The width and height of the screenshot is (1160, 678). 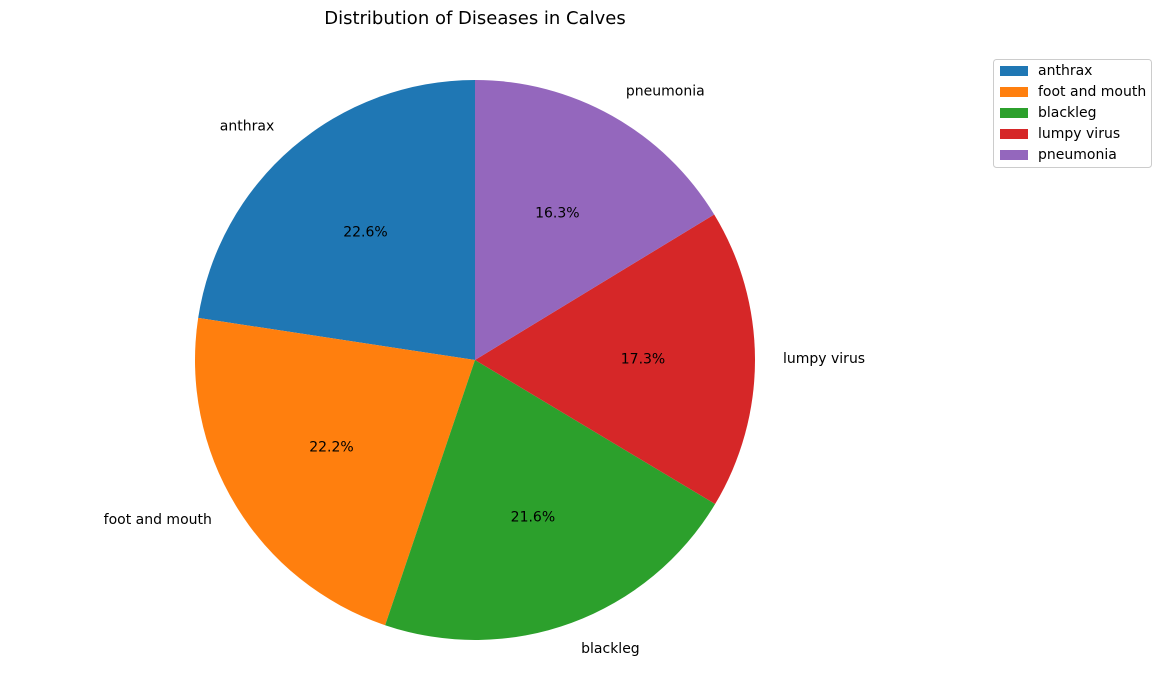 I want to click on legend-label-pneumonia: pneumonia, so click(x=1077, y=155).